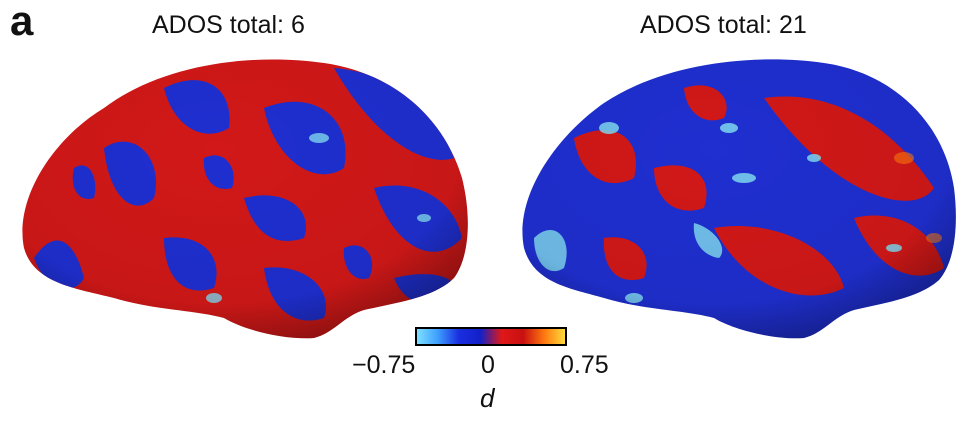 Image resolution: width=959 pixels, height=421 pixels. Describe the element at coordinates (488, 365) in the screenshot. I see `colorbar-mid-label: 0` at that location.